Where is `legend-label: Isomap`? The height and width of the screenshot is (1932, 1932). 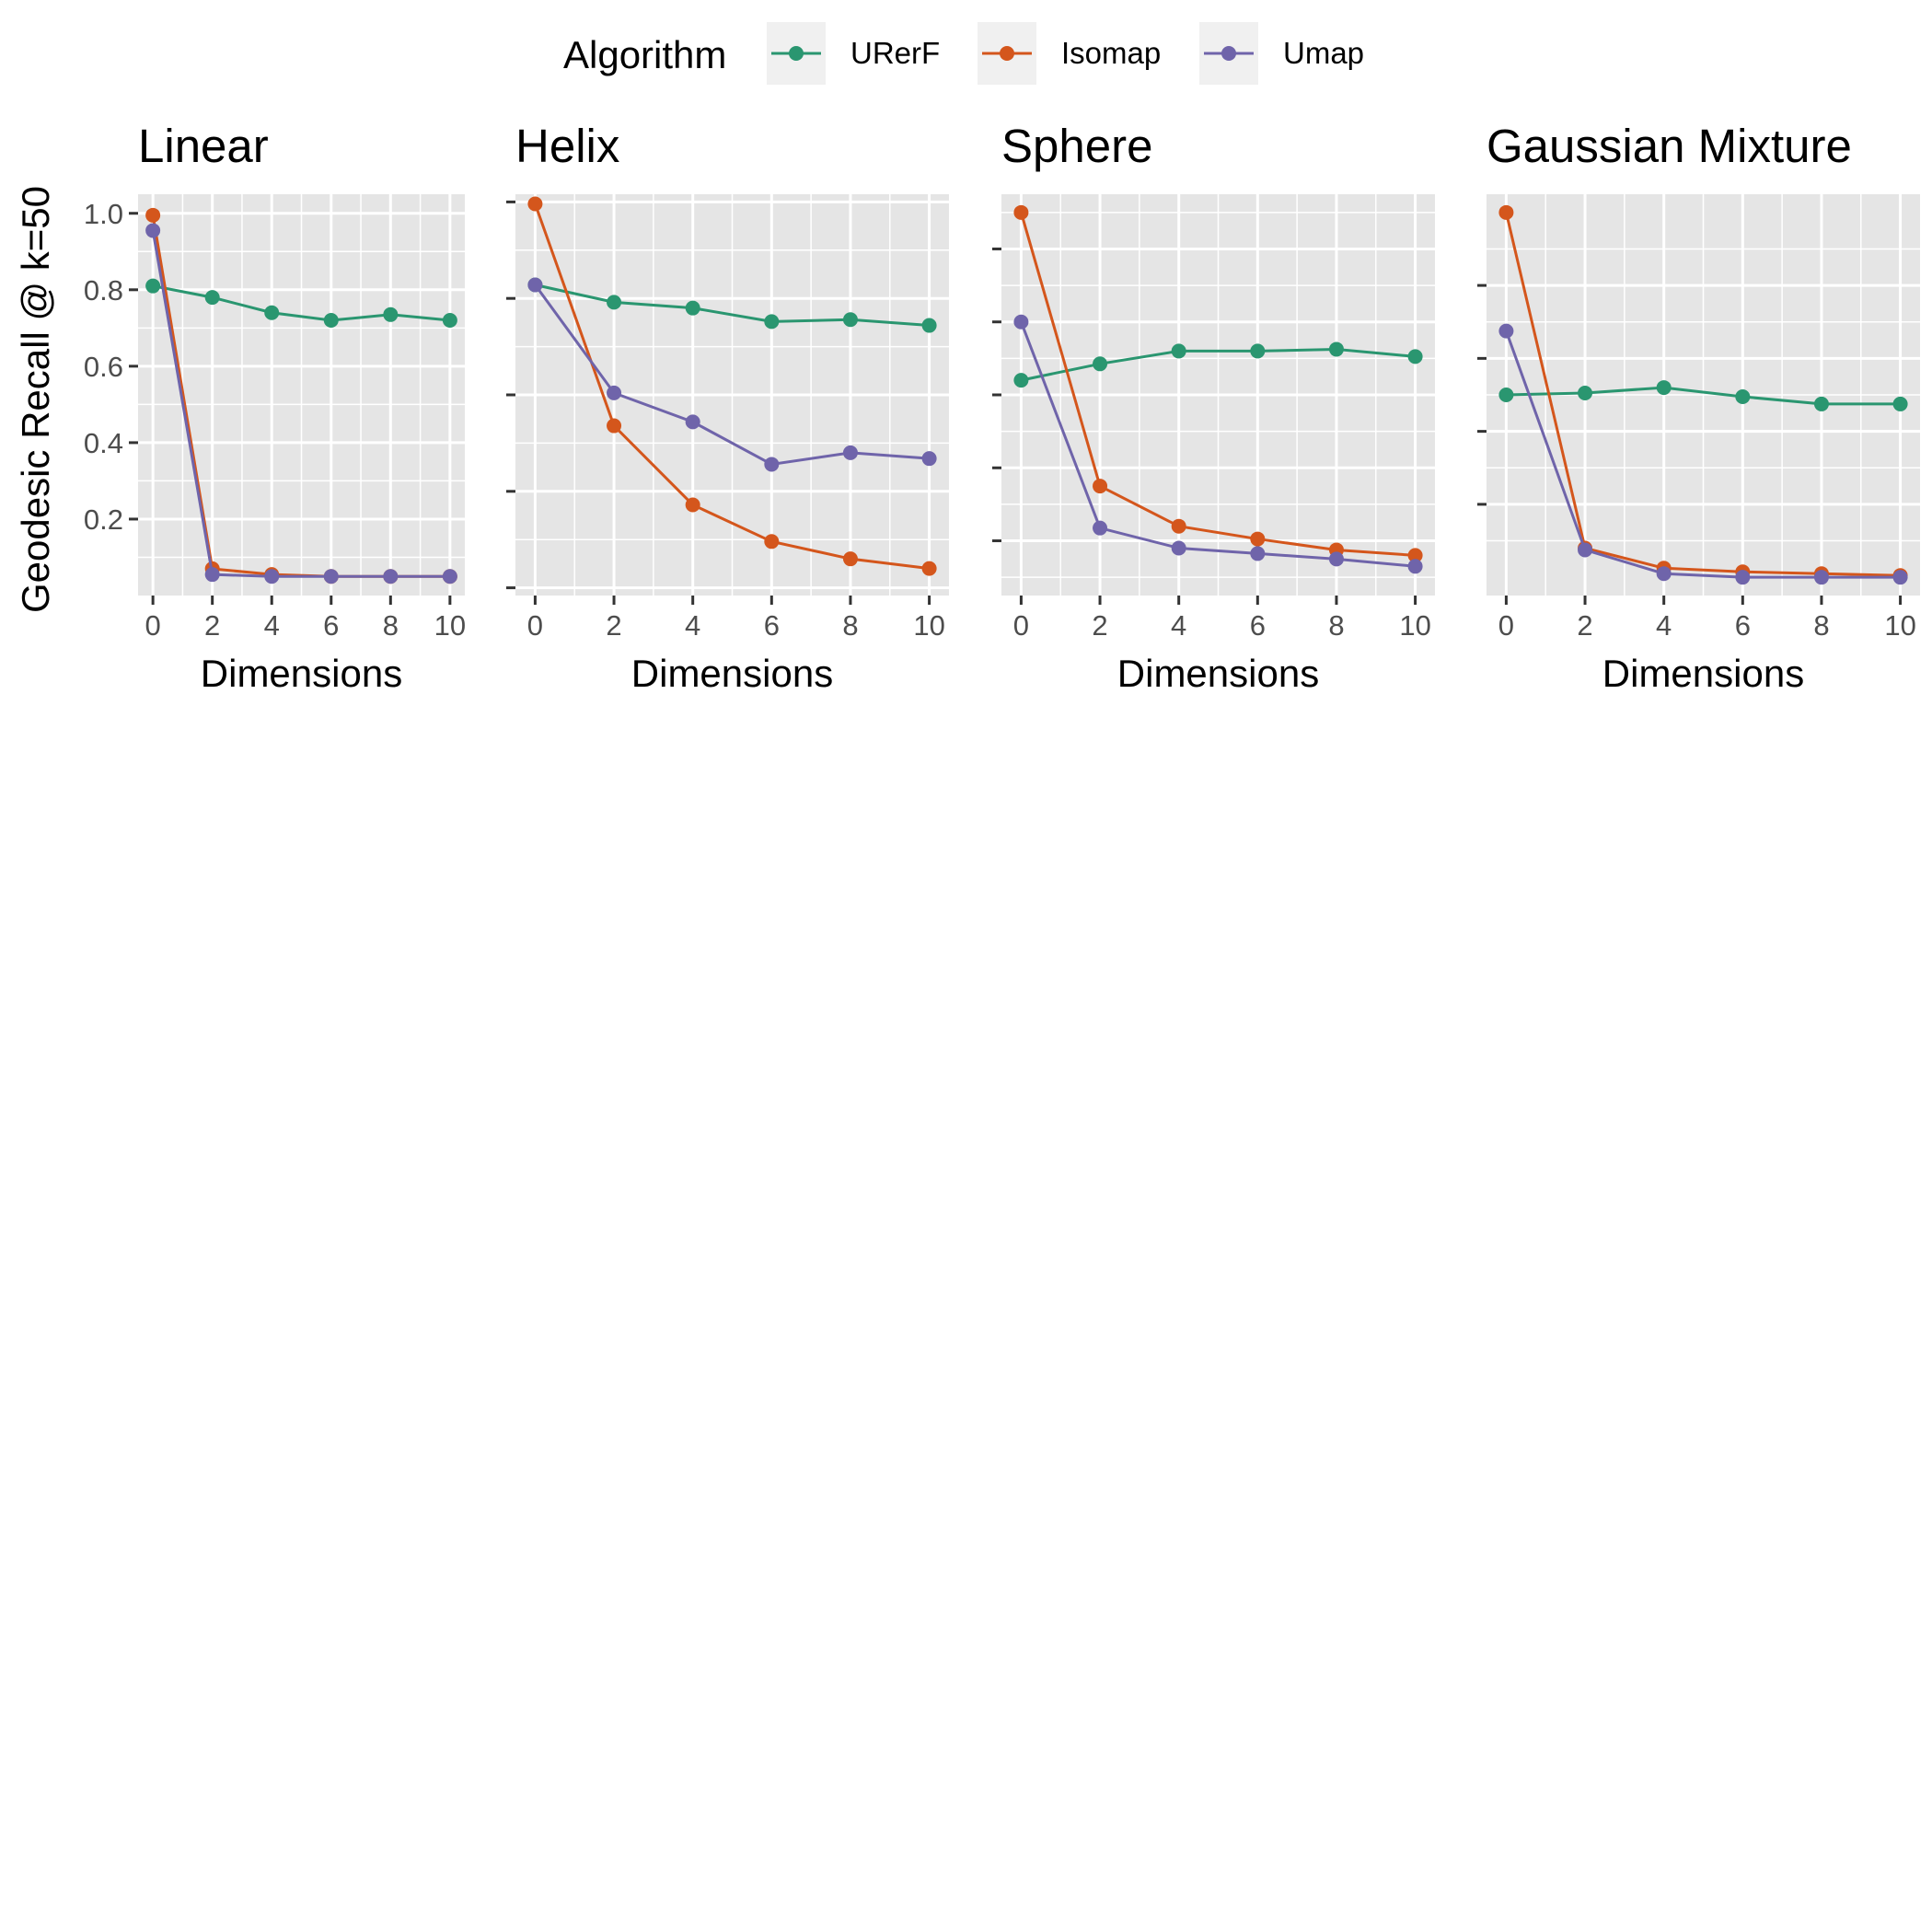
legend-label: Isomap is located at coordinates (1111, 53).